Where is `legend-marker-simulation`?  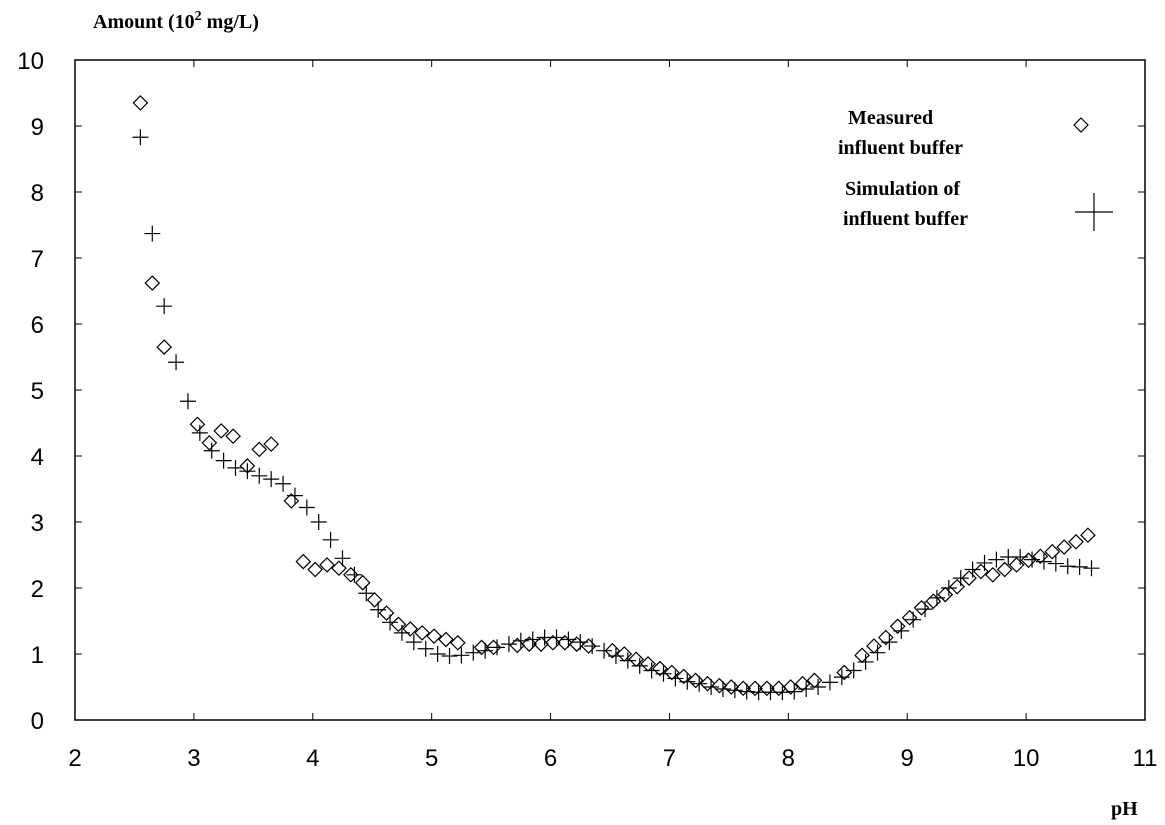
legend-marker-simulation is located at coordinates (1094, 212).